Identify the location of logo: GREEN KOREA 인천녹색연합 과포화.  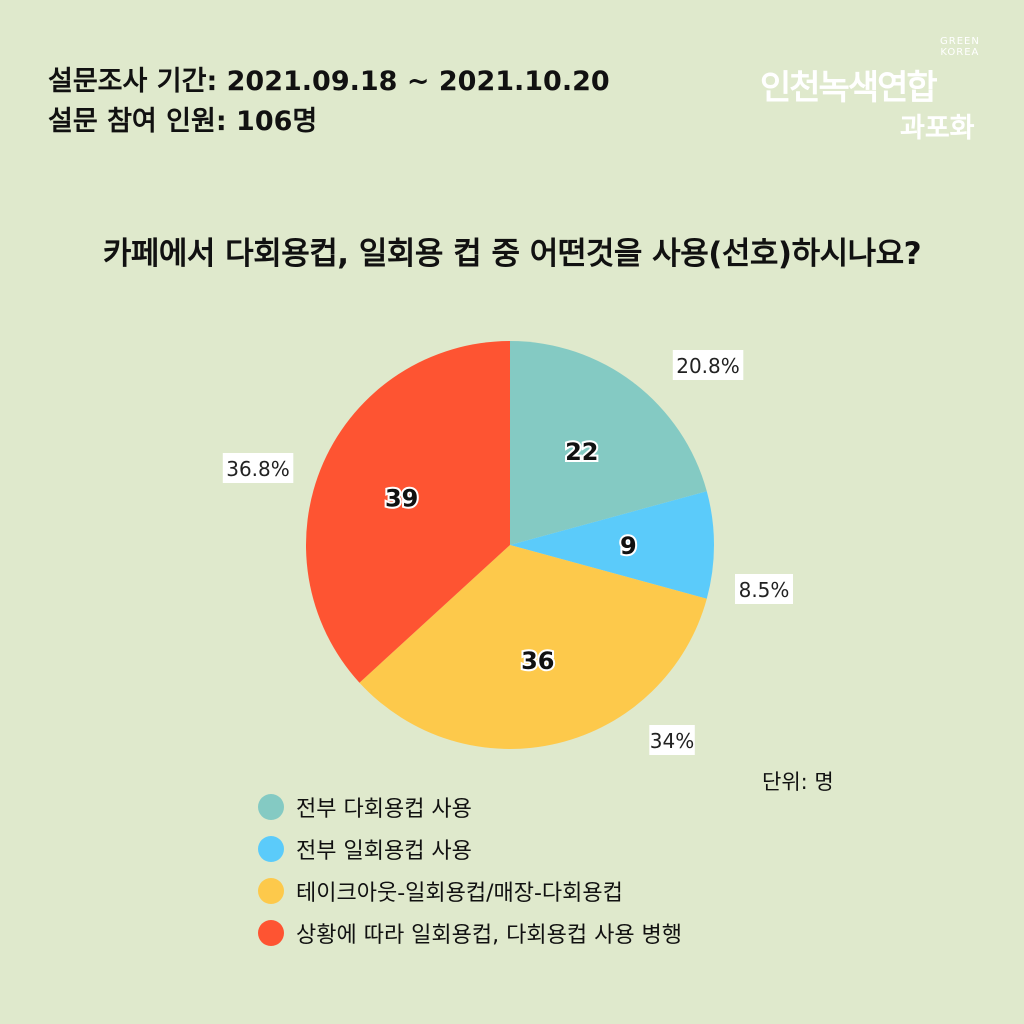
(880, 88).